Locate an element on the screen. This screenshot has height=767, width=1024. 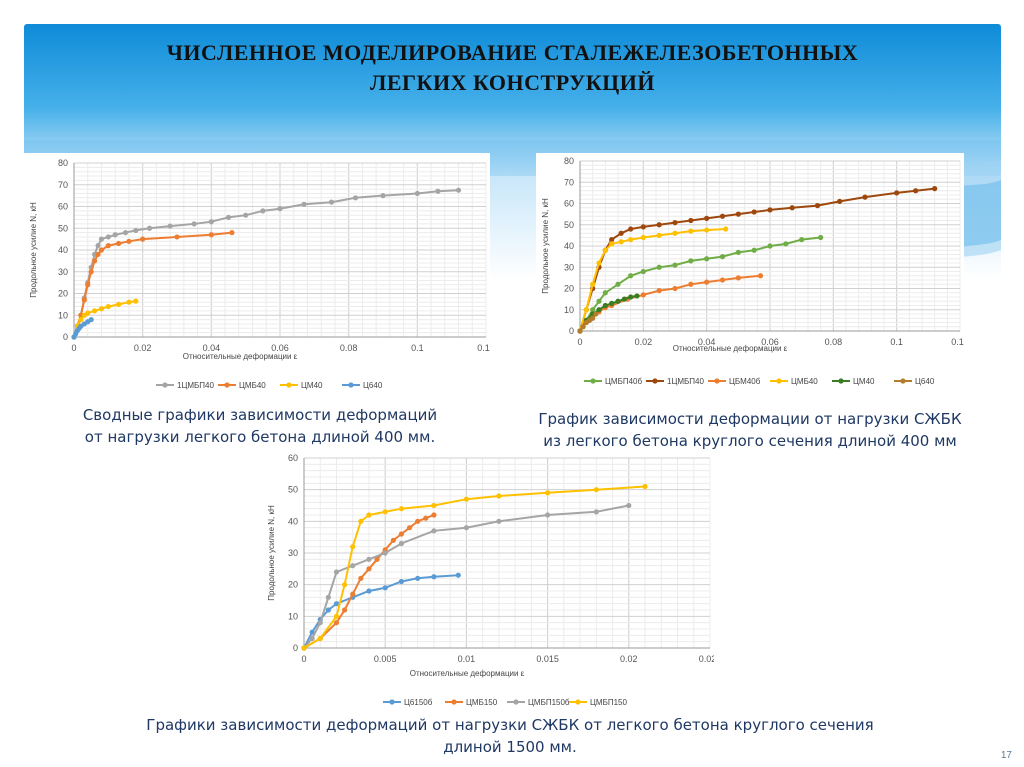
chart2-x-tick-label: 0 is located at coordinates (579, 342).